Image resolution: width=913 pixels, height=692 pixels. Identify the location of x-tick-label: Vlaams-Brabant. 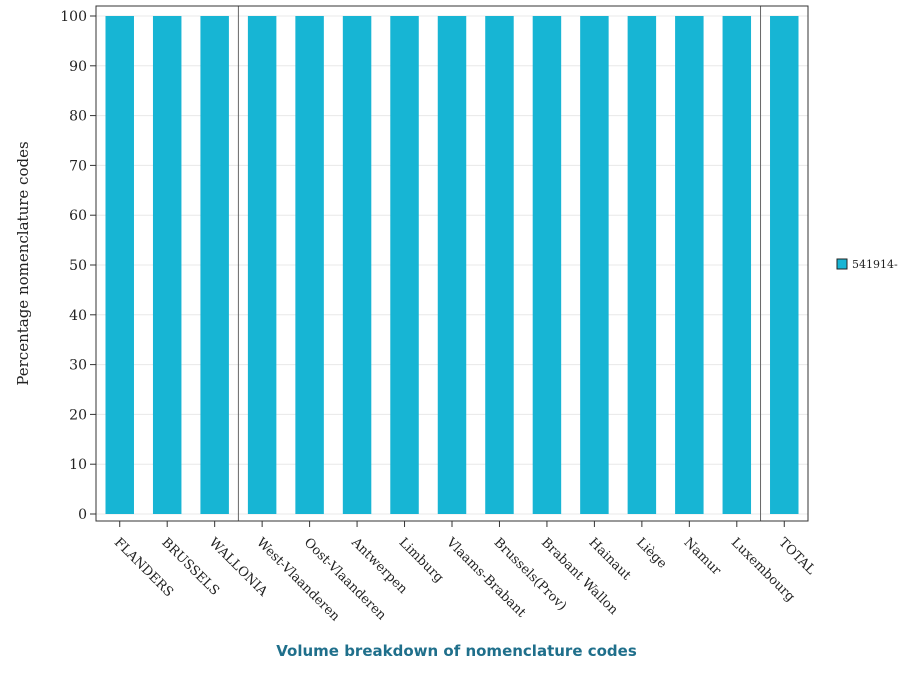
(485, 578).